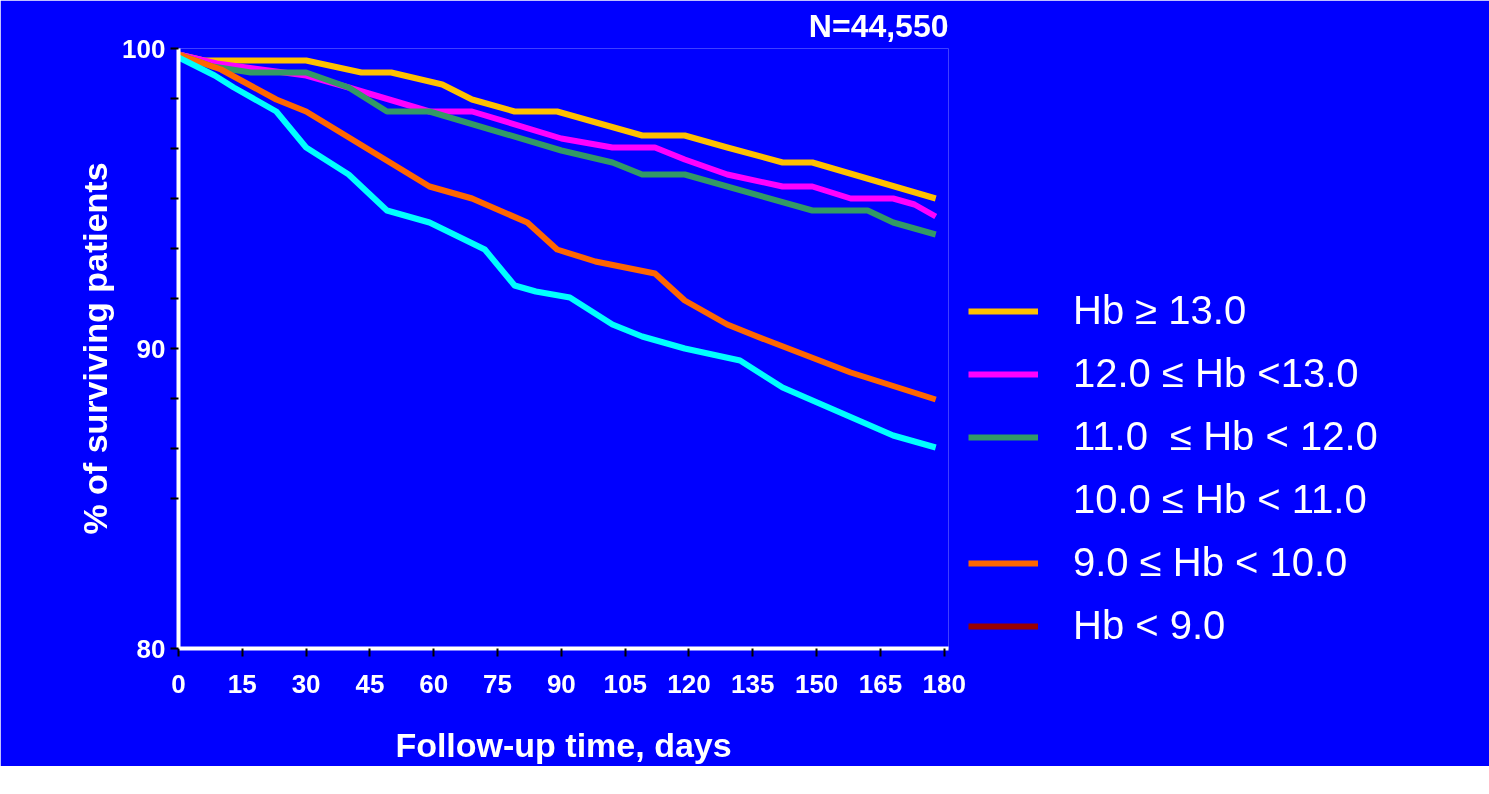 This screenshot has width=1489, height=794. I want to click on x-tick-label: 30, so click(306, 683).